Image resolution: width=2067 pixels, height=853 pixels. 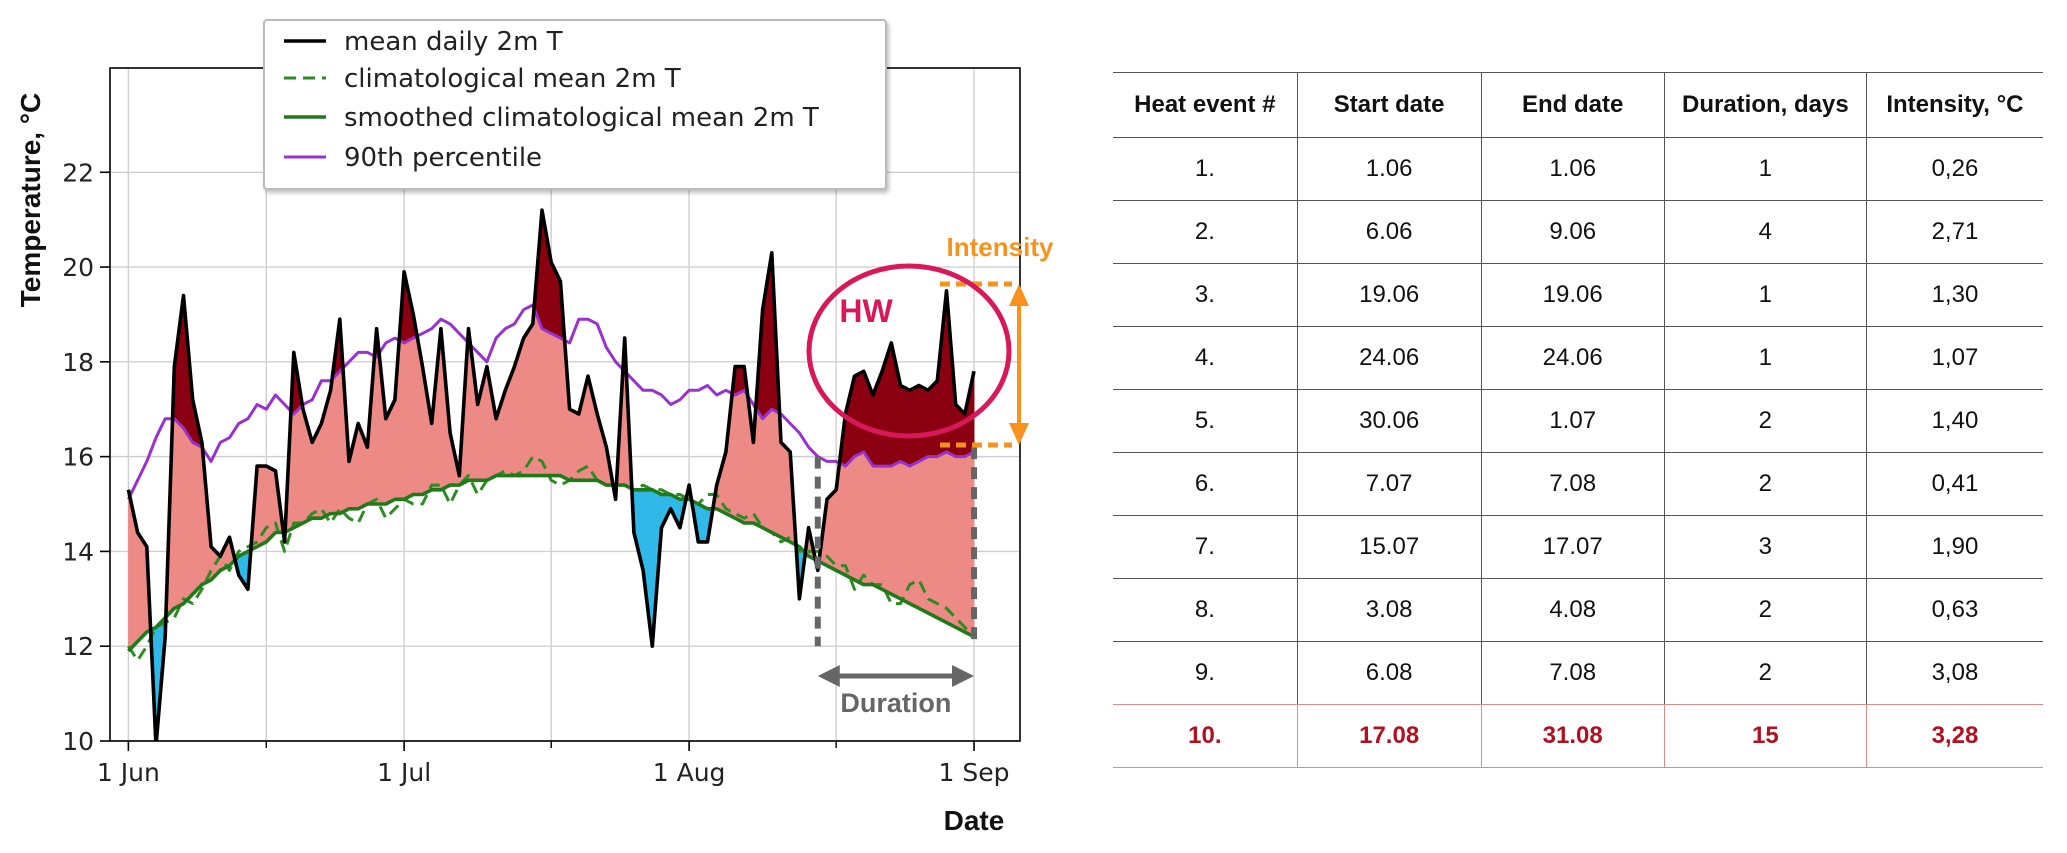 I want to click on table-cell: 5., so click(x=1205, y=421).